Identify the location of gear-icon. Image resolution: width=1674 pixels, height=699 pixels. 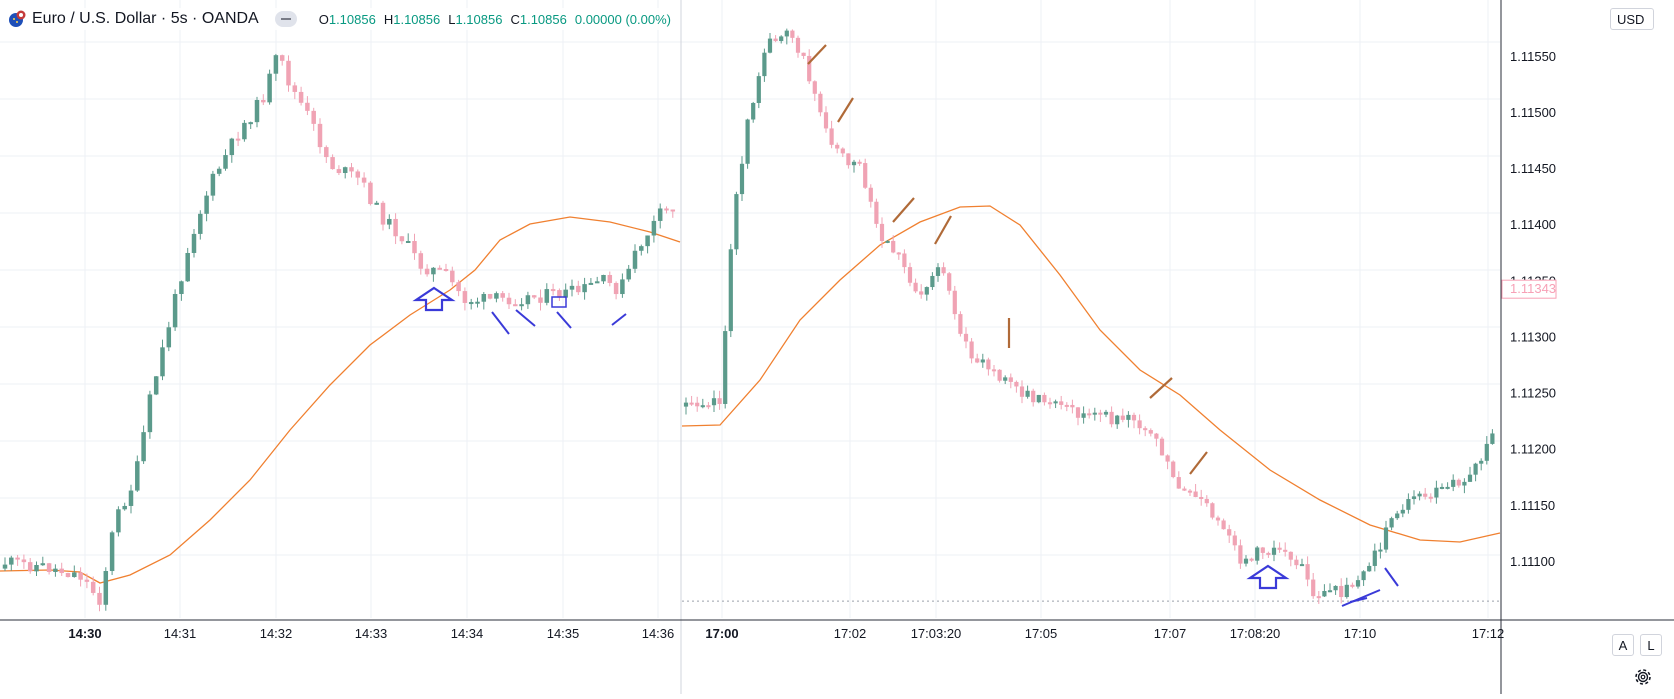
(1643, 677).